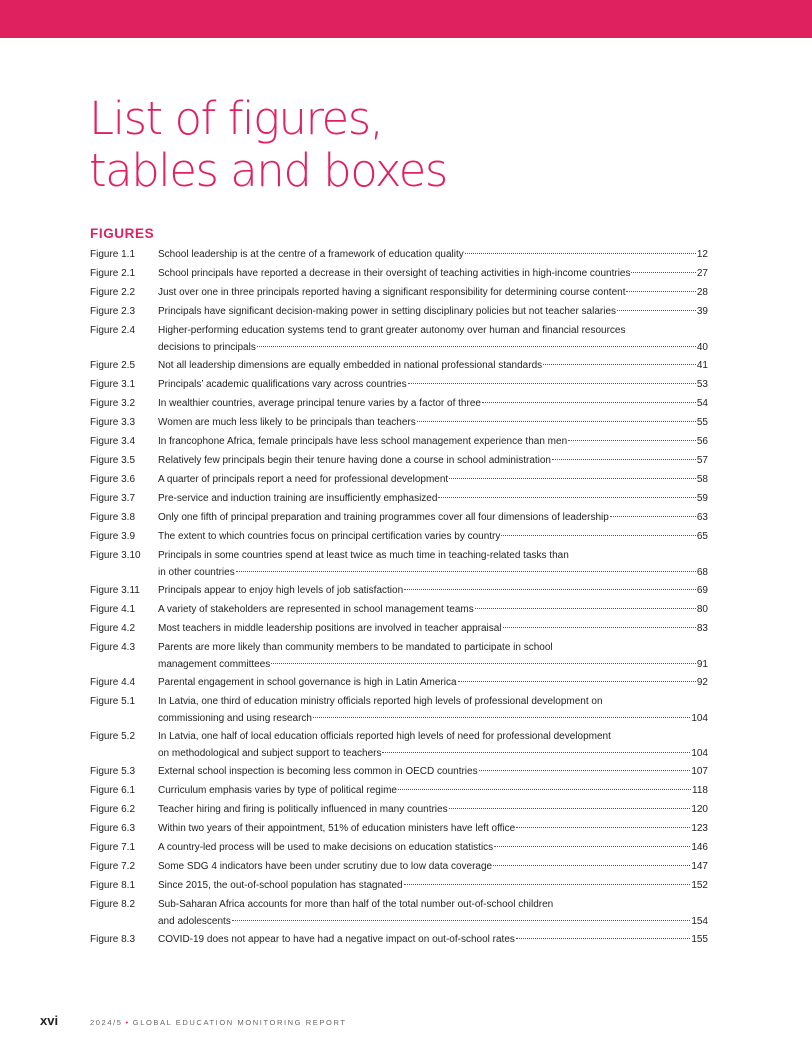 The width and height of the screenshot is (812, 1057). Describe the element at coordinates (699, 718) in the screenshot. I see `figure-page-number: 104` at that location.